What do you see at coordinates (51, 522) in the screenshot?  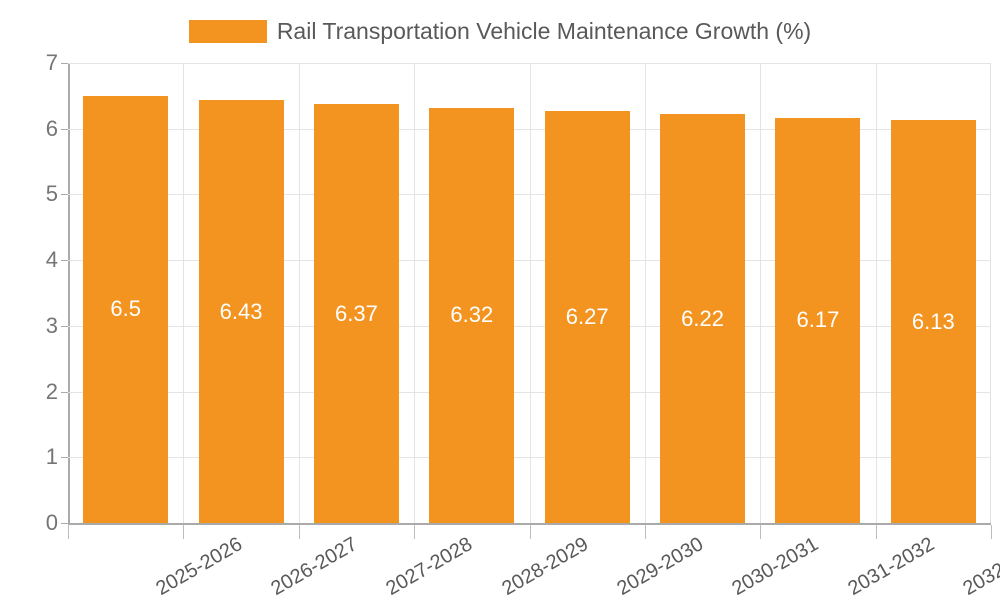 I see `y-axis-tick-label: 0` at bounding box center [51, 522].